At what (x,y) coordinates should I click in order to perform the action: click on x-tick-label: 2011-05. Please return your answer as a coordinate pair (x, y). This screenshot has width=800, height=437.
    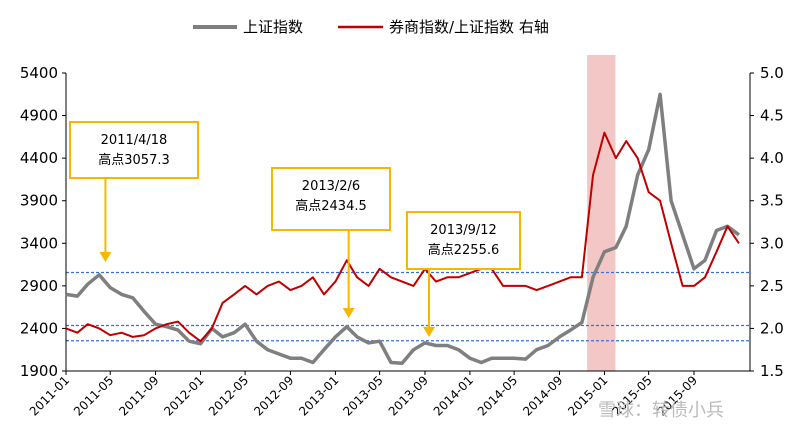
    Looking at the image, I should click on (93, 395).